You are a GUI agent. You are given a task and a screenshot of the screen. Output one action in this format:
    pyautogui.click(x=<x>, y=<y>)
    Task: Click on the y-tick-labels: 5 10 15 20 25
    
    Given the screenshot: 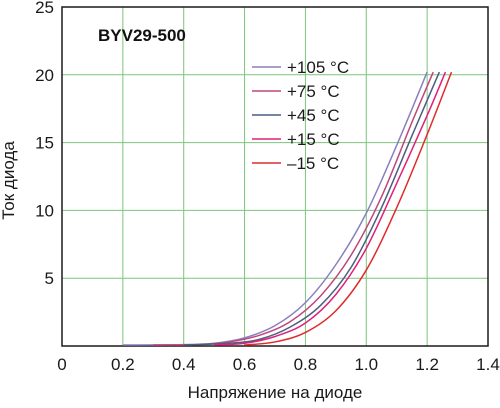 What is the action you would take?
    pyautogui.click(x=44, y=144)
    